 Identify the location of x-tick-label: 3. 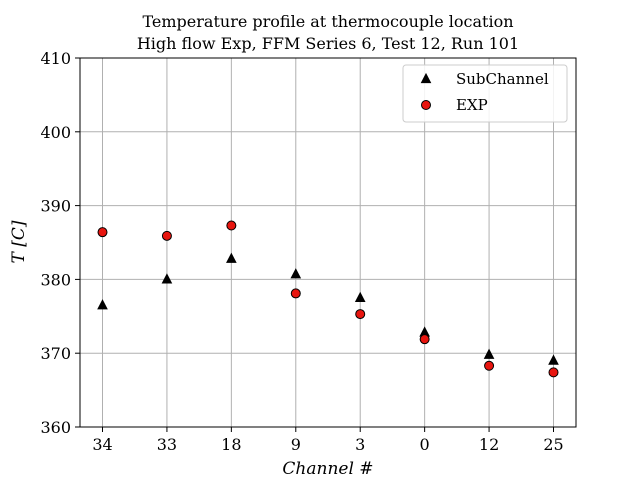
(360, 444).